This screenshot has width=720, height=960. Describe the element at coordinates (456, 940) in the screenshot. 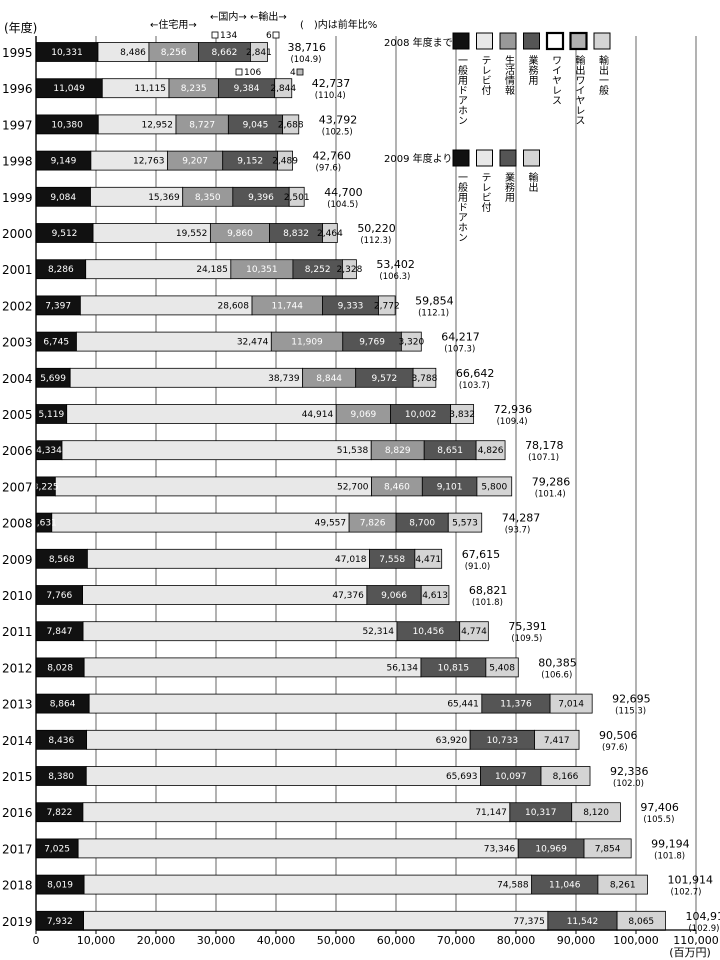

I see `x-tick-label: 70,000` at that location.